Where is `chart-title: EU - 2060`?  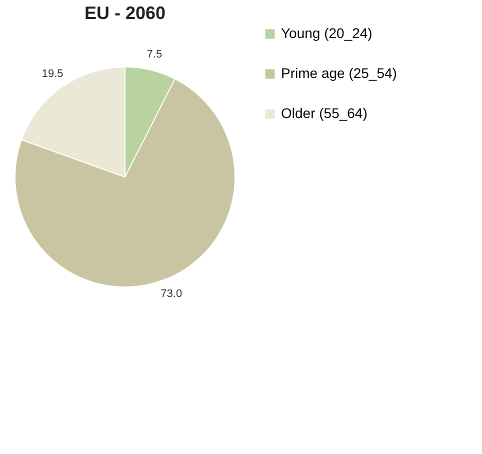
chart-title: EU - 2060 is located at coordinates (125, 13).